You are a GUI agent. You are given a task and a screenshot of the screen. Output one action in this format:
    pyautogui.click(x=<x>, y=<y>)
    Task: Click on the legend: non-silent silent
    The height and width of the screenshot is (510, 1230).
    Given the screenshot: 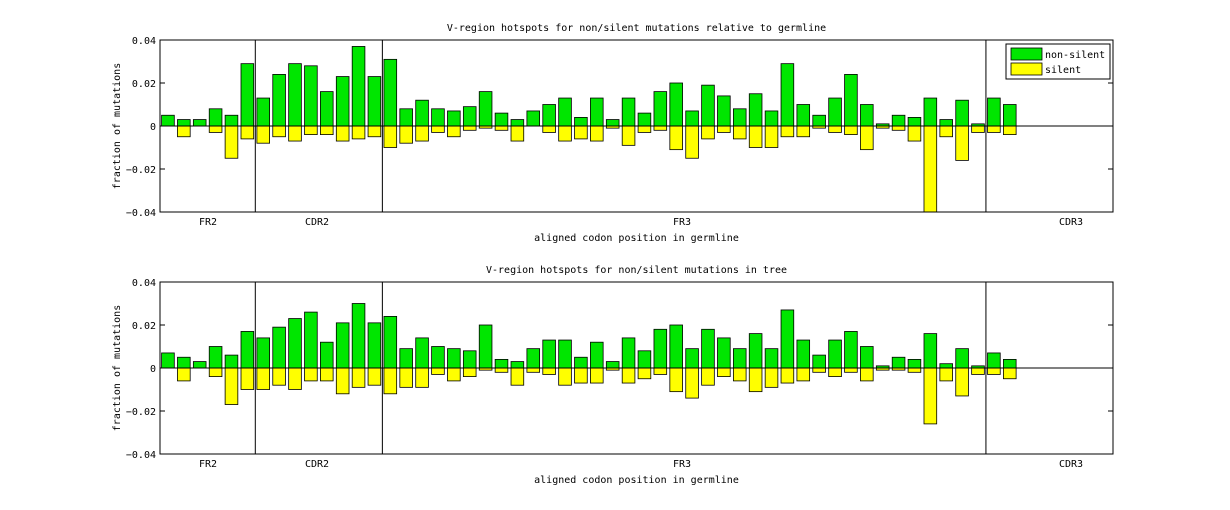 What is the action you would take?
    pyautogui.click(x=1058, y=61)
    